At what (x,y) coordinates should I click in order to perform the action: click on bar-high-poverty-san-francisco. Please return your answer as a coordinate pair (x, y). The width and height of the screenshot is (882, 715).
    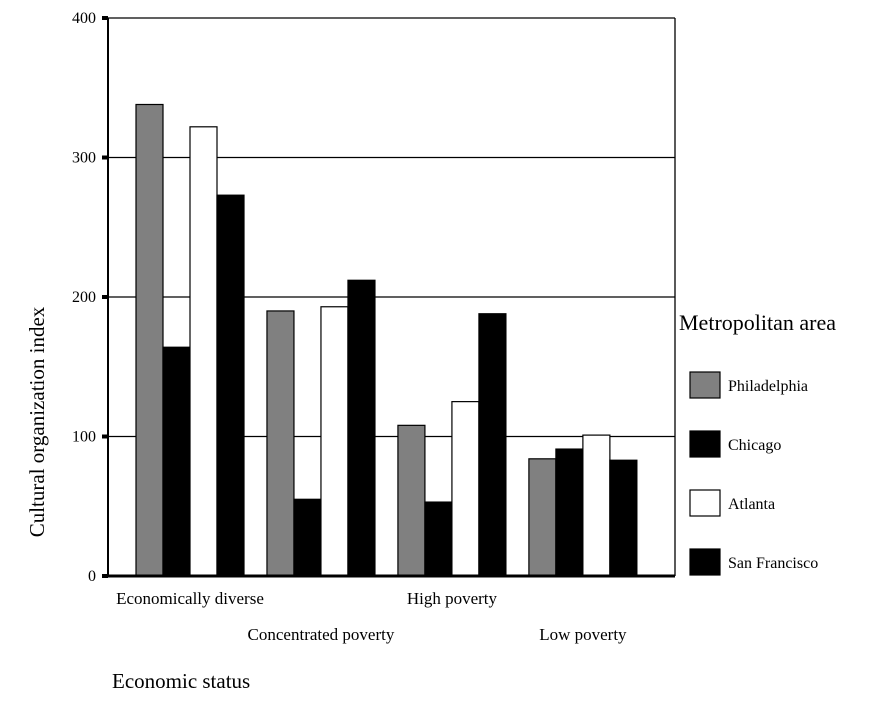
    Looking at the image, I should click on (492, 445).